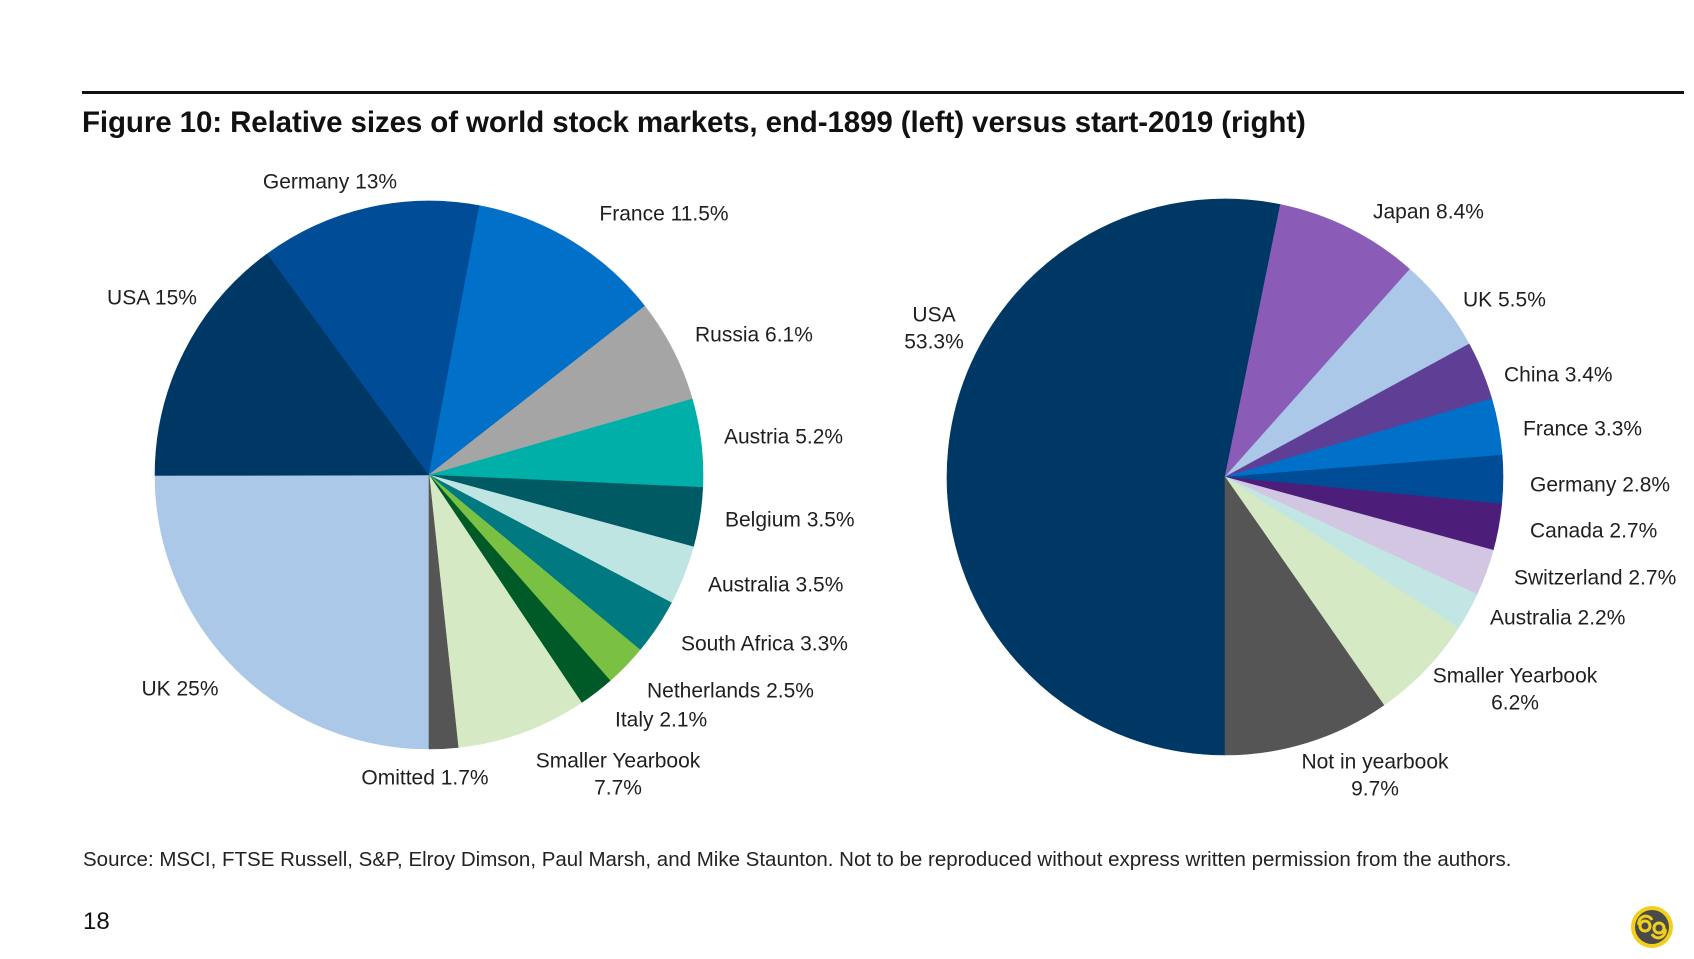  What do you see at coordinates (1515, 703) in the screenshot?
I see `slice-value-label-smaller-yearbook: 6.2%` at bounding box center [1515, 703].